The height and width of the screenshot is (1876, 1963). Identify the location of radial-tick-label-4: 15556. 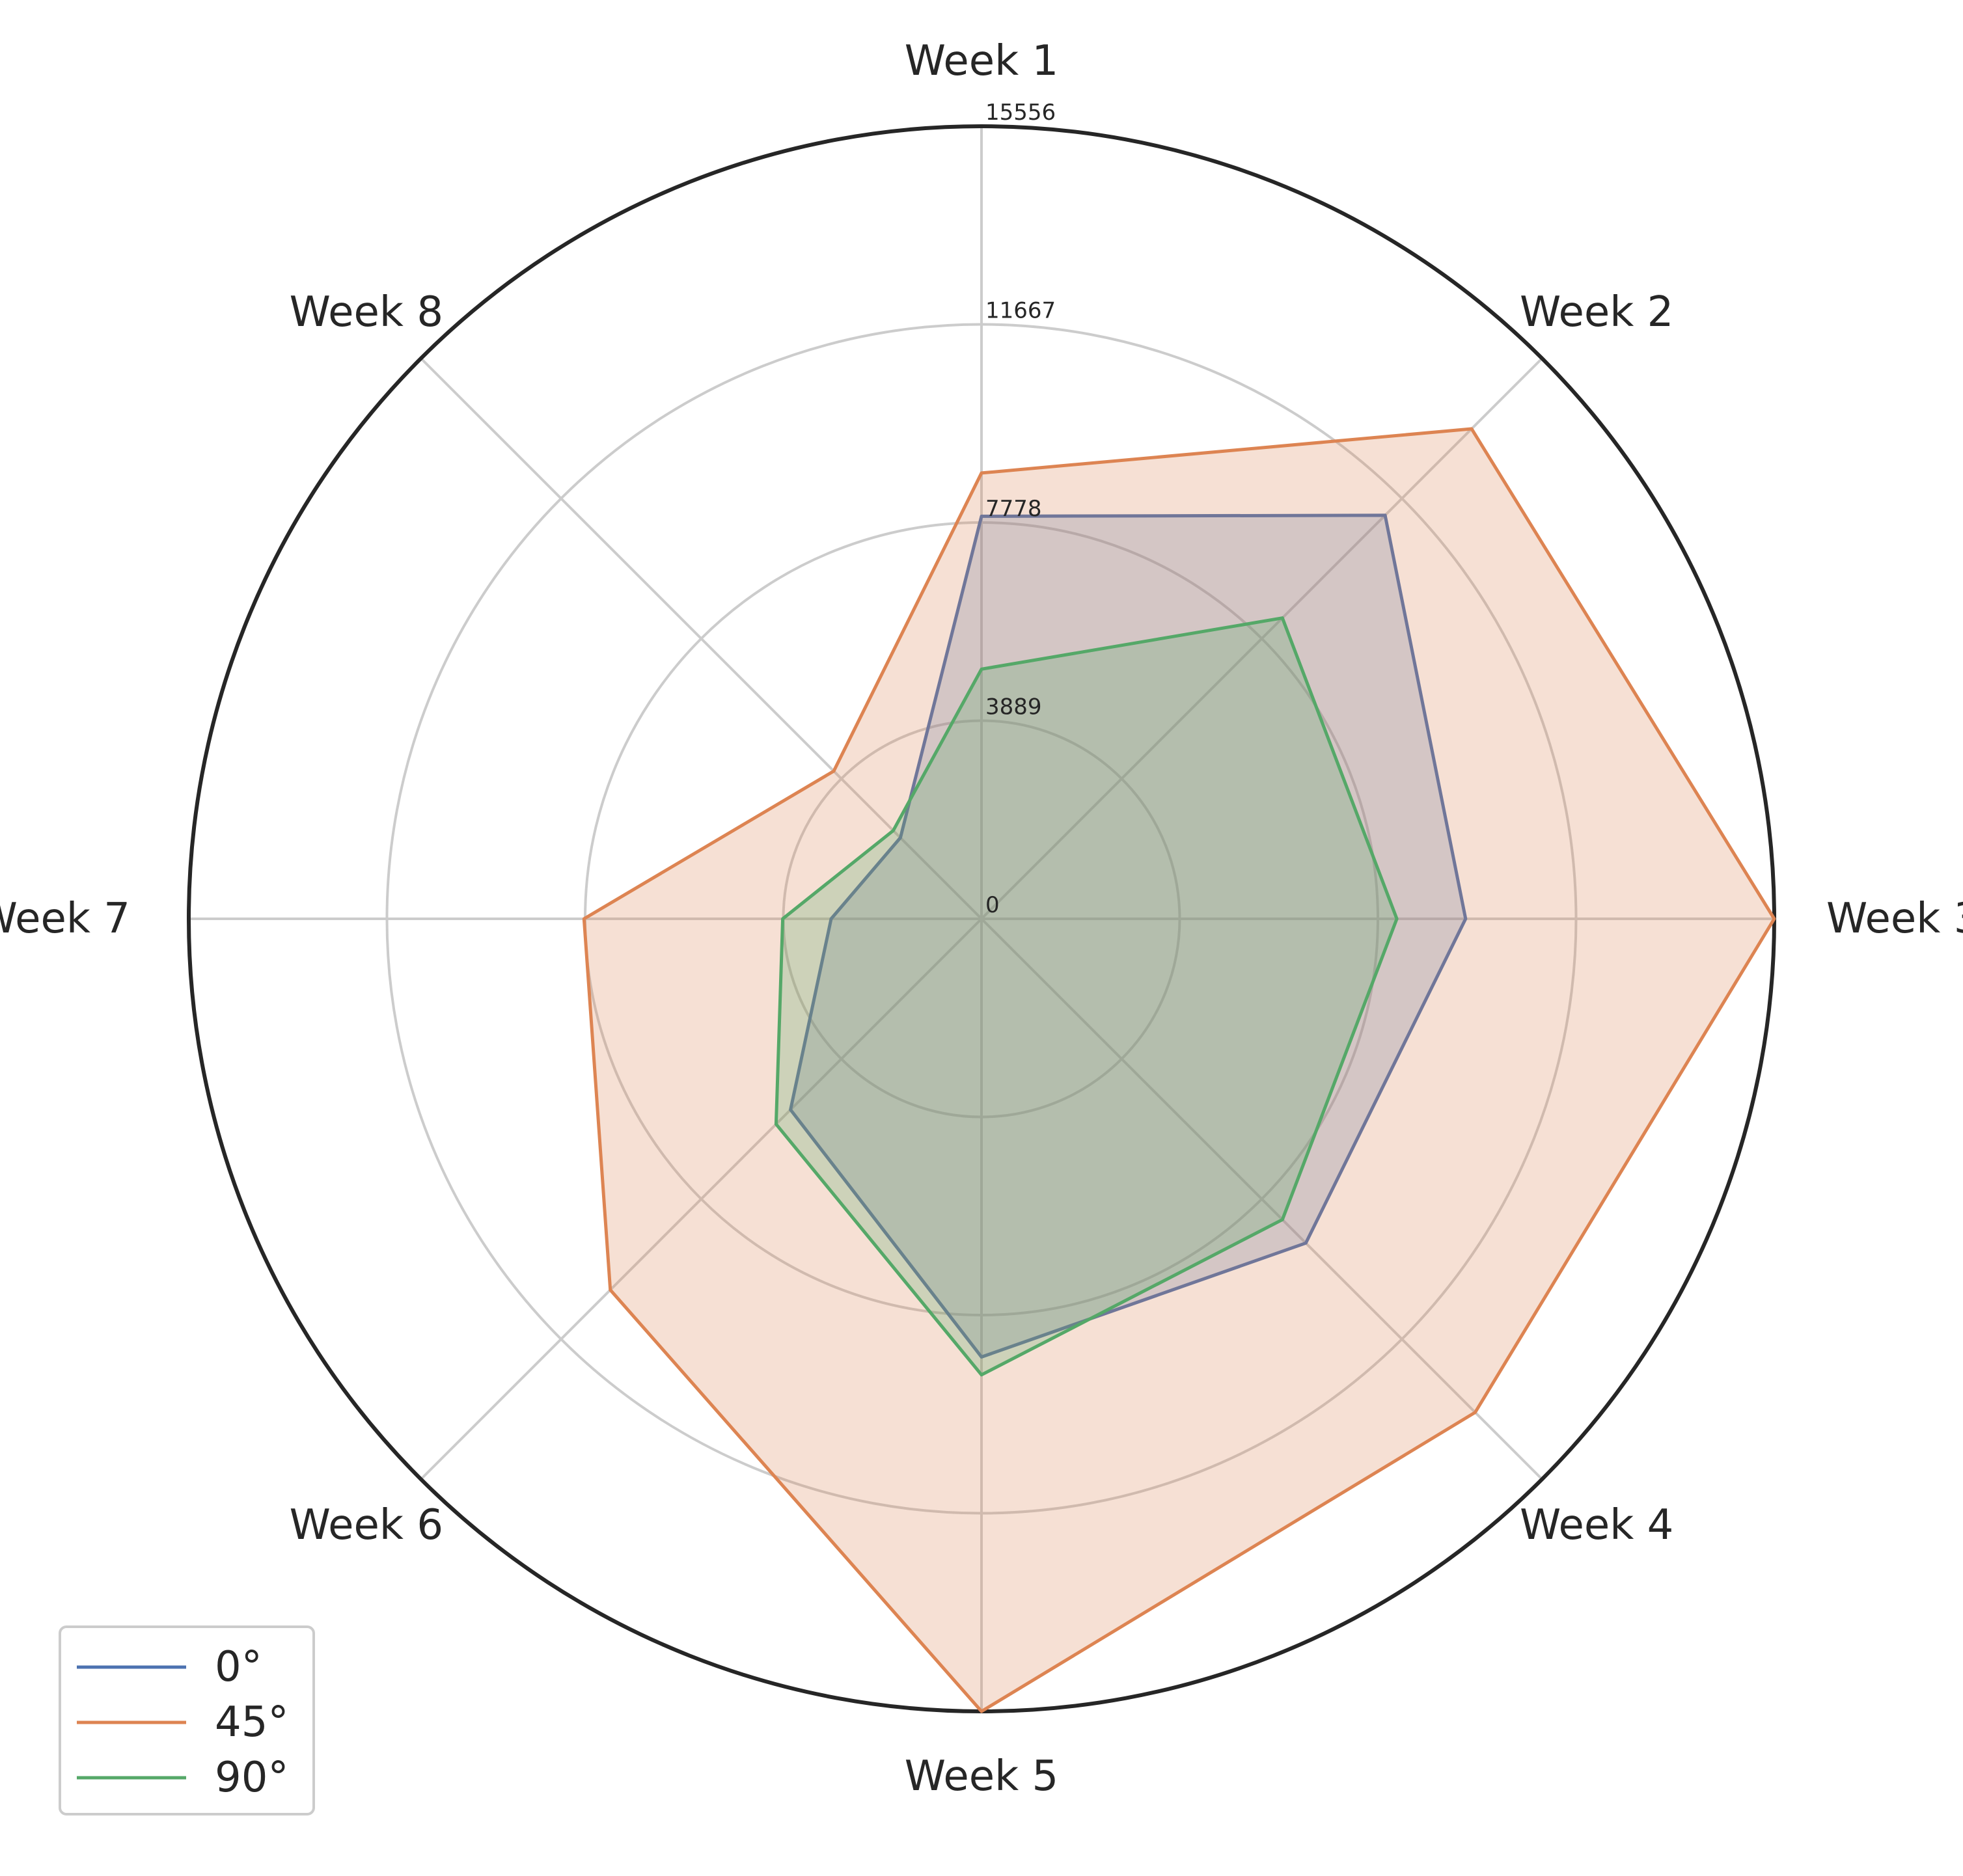
(1021, 113).